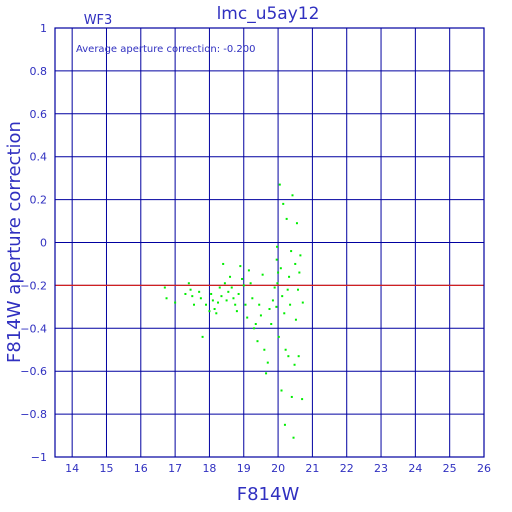 This screenshot has height=512, width=512. What do you see at coordinates (43, 243) in the screenshot?
I see `y-tick-label: 0` at bounding box center [43, 243].